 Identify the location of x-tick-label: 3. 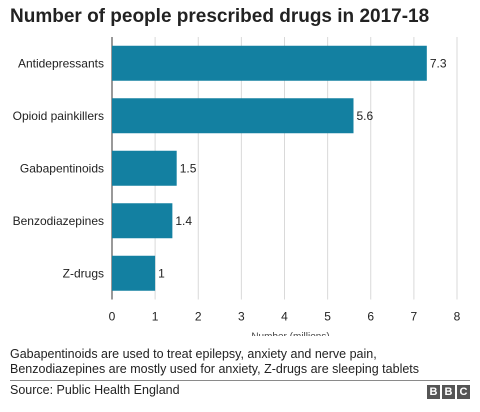
(241, 317).